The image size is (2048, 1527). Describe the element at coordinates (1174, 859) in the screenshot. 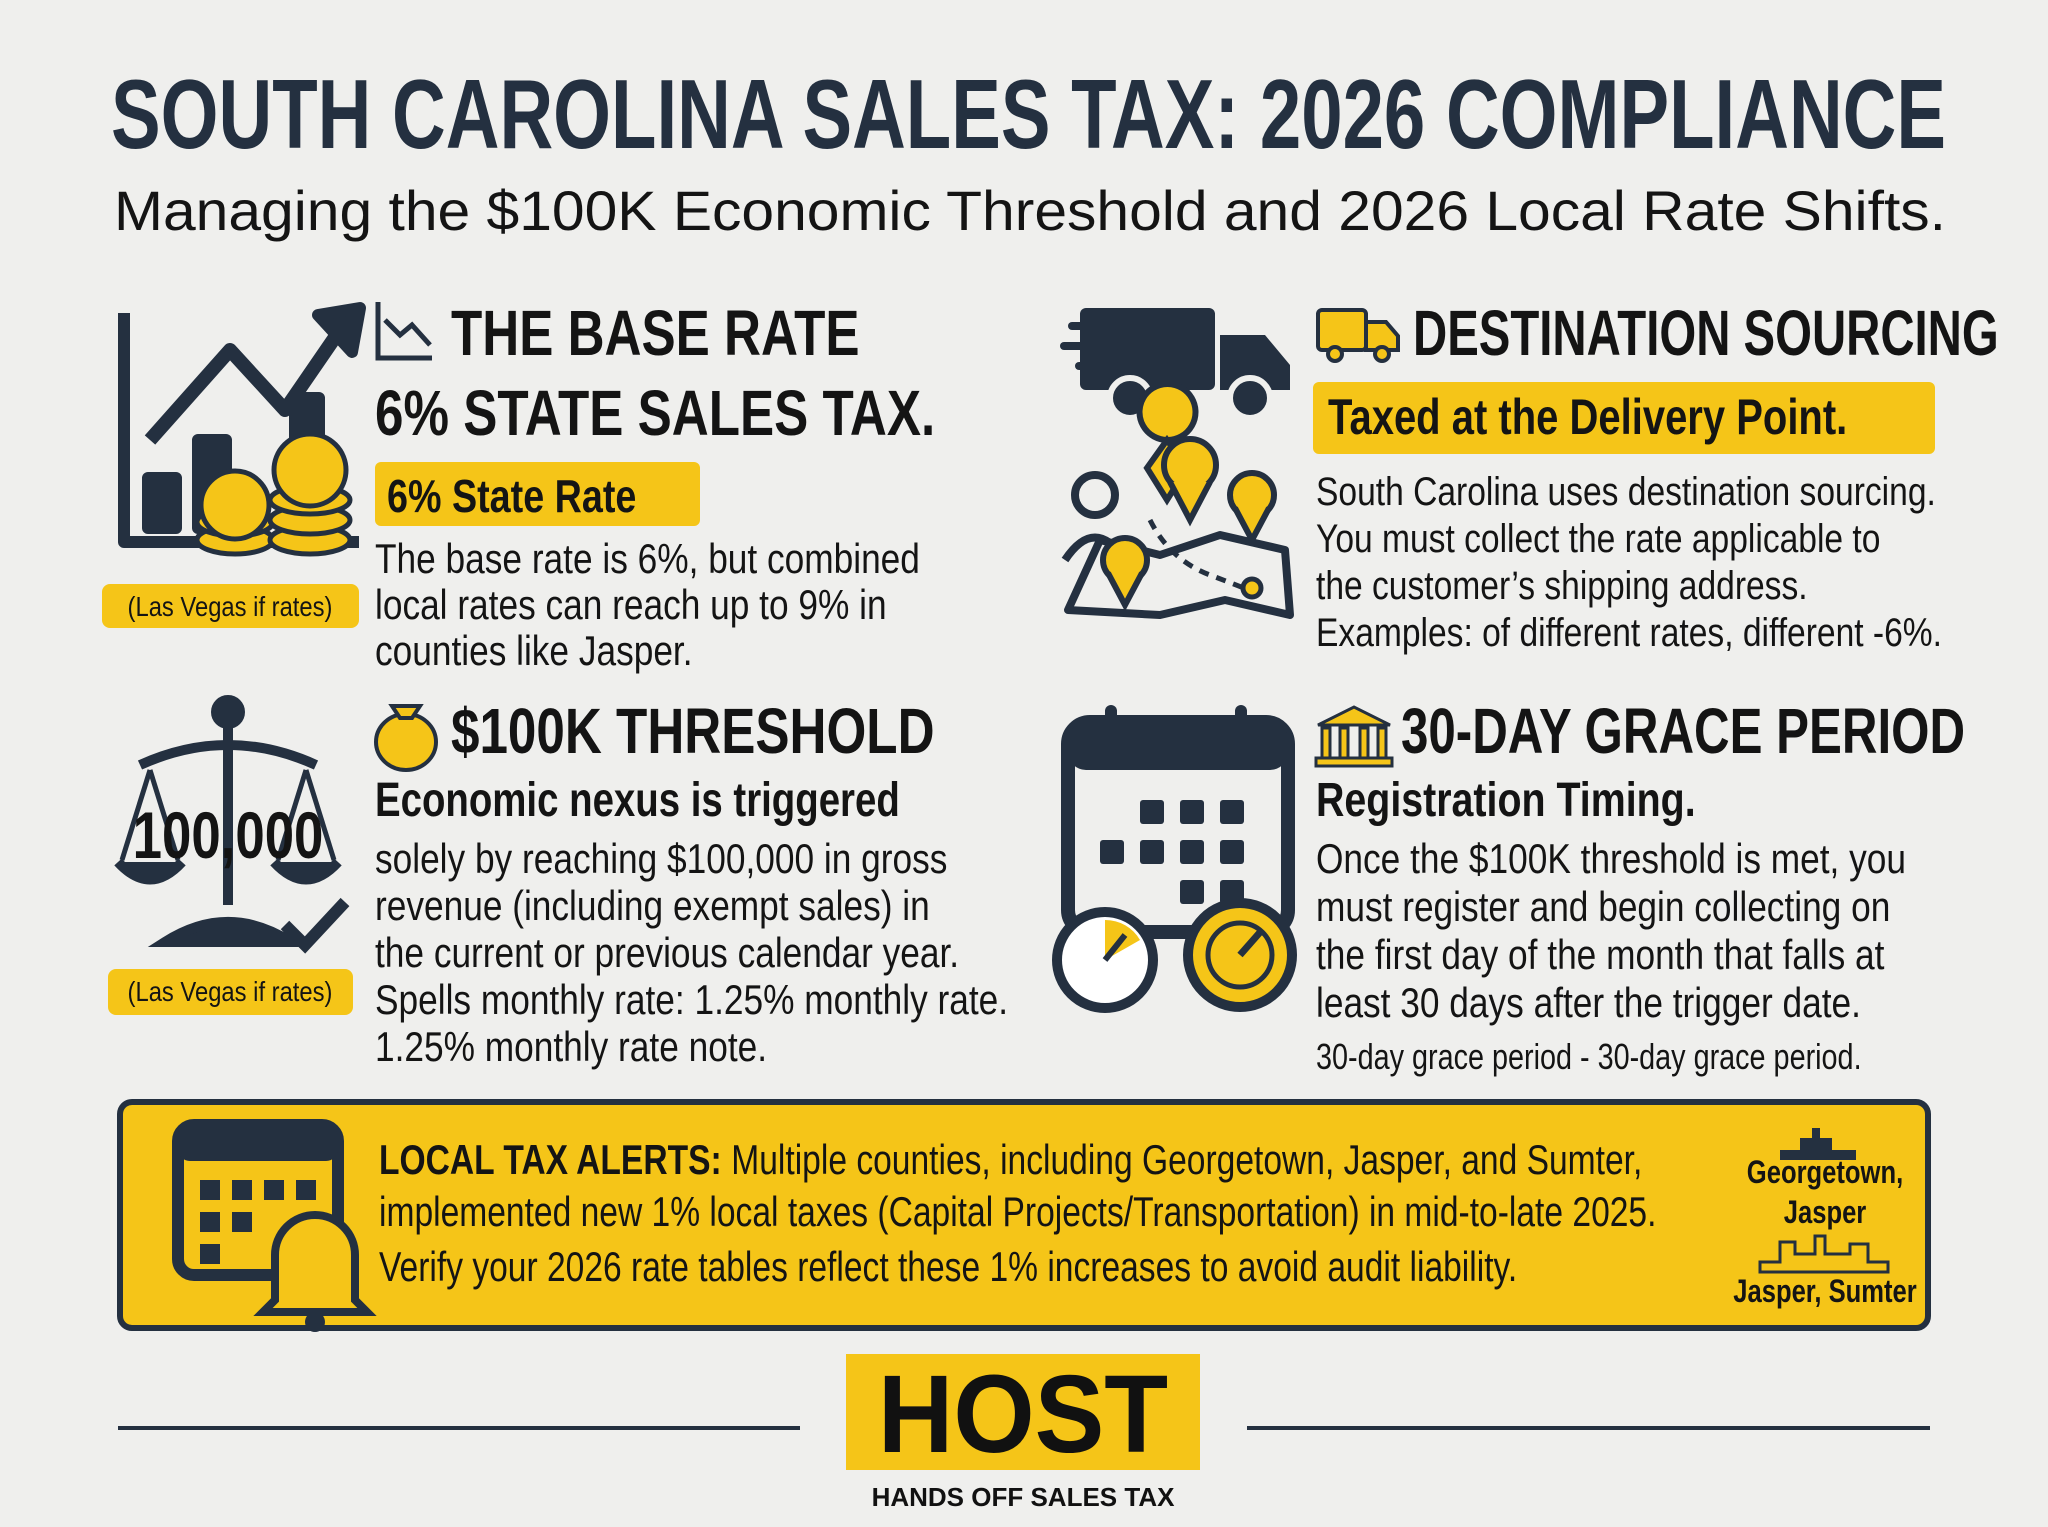

I see `calendar-icon` at that location.